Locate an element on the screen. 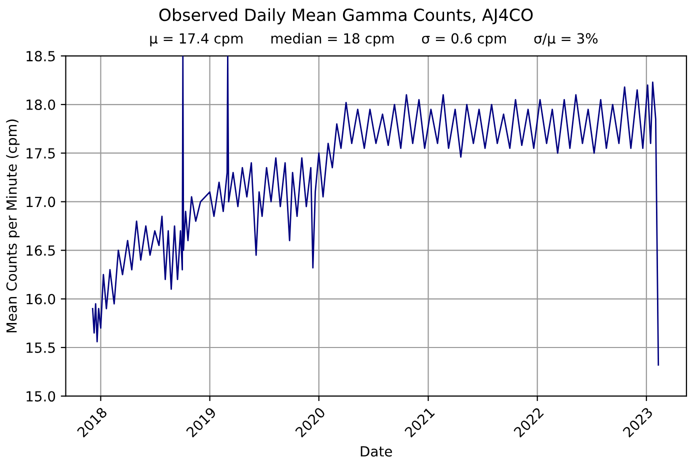 The image size is (692, 466). y-tick-label: 18.5 is located at coordinates (40, 56).